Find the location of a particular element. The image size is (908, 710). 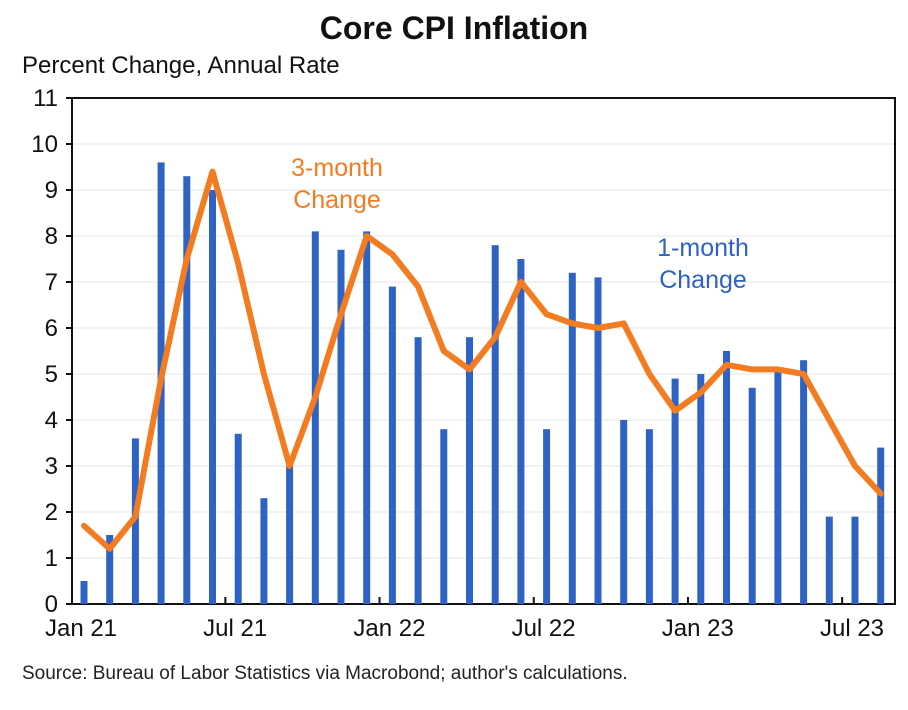

x-tick-label: Jan 23 is located at coordinates (698, 628).